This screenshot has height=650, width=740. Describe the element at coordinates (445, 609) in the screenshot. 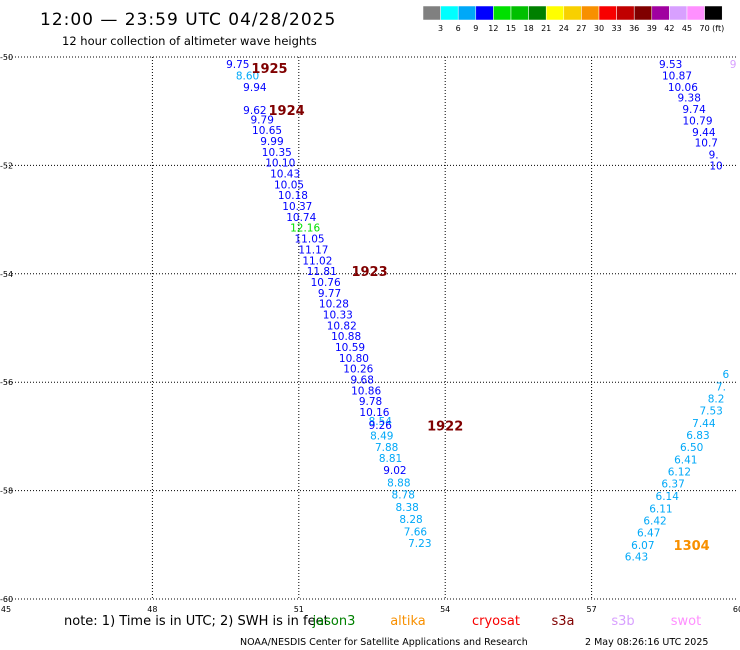

I see `x-tick-label: 54` at that location.